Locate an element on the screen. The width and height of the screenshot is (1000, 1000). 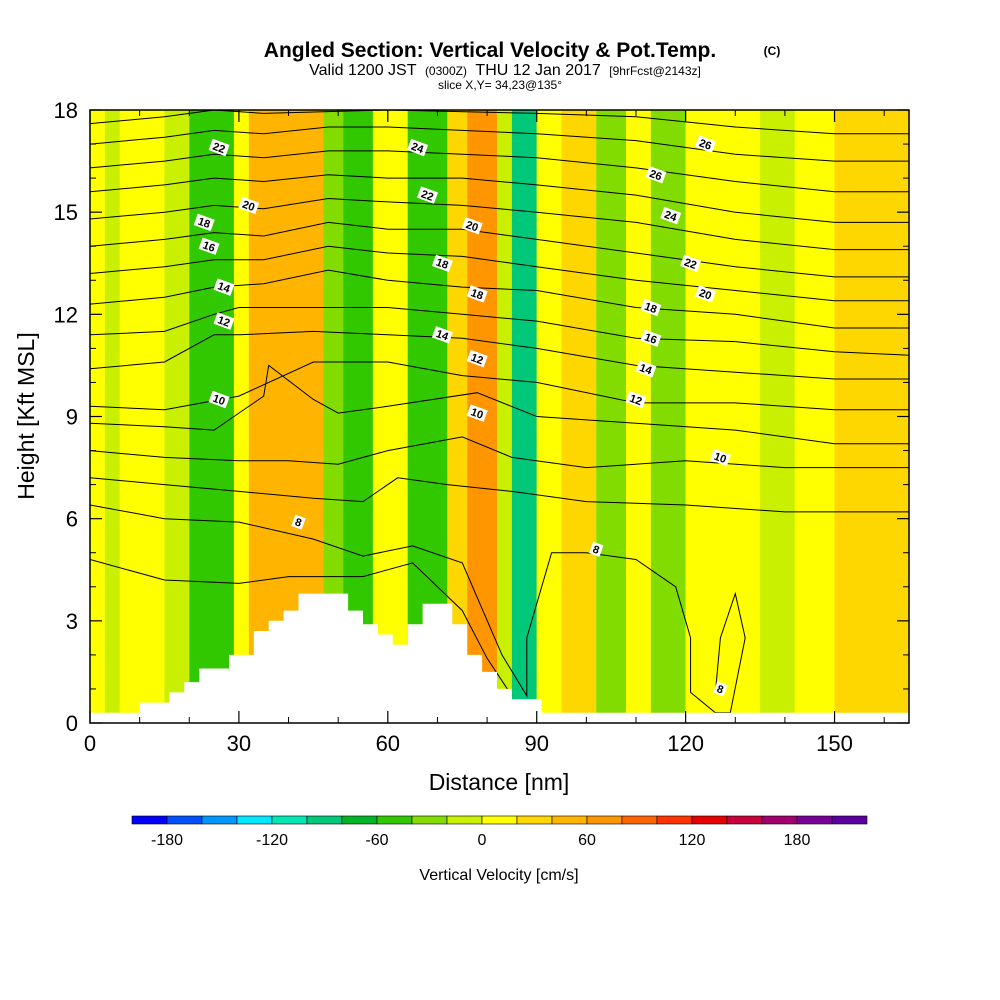
colorbar-tick-label: -180 is located at coordinates (167, 840).